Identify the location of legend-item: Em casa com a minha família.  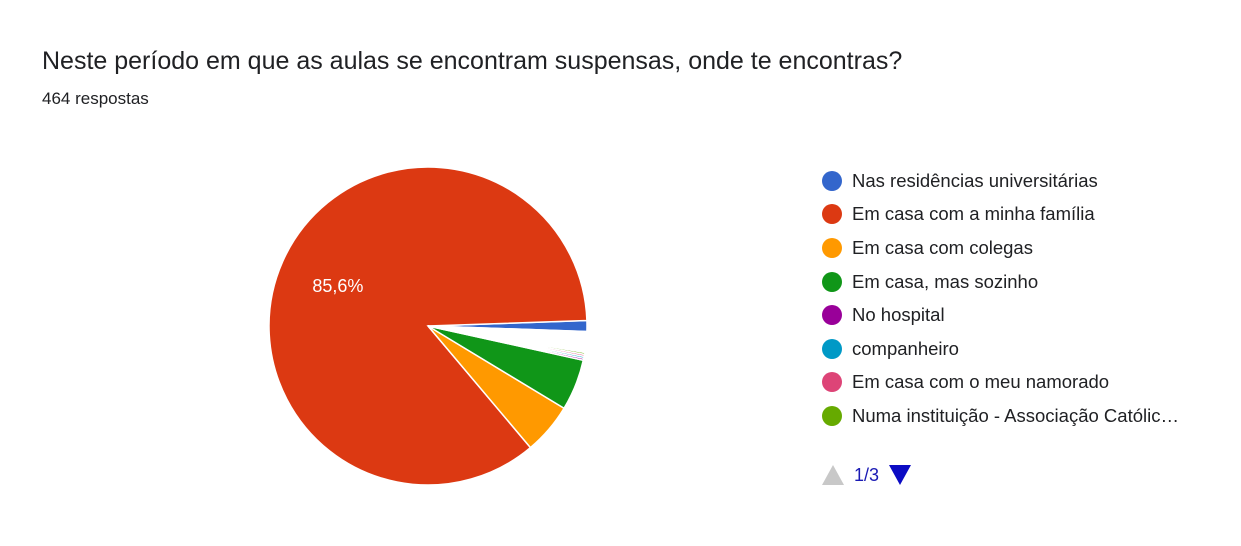
(1027, 215).